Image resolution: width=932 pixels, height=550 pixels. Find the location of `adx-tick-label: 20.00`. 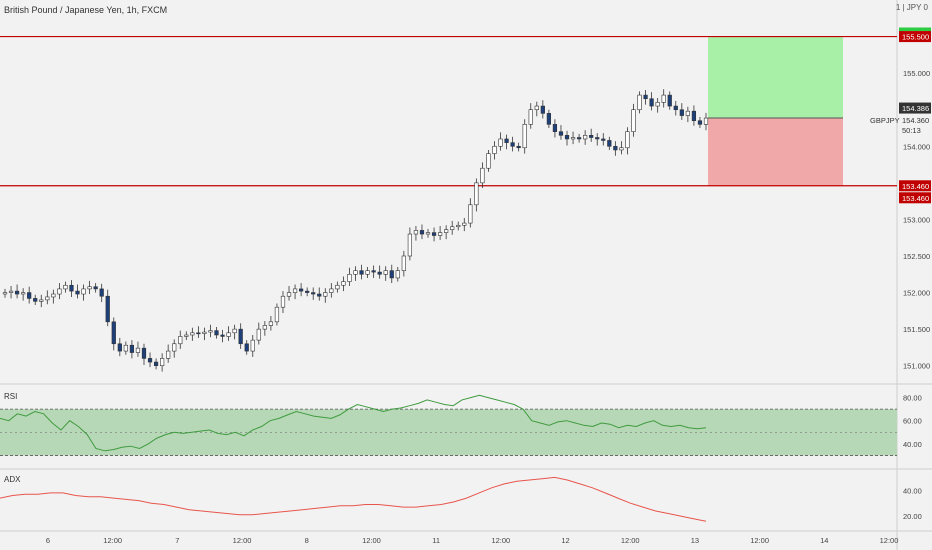

adx-tick-label: 20.00 is located at coordinates (912, 516).